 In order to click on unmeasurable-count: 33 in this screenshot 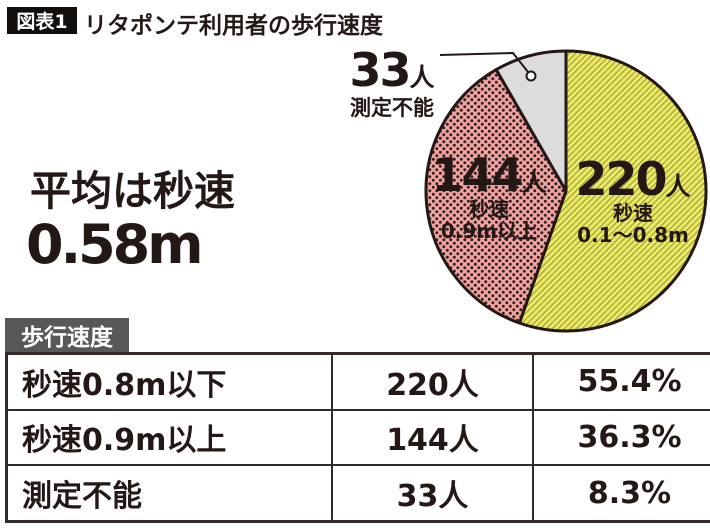, I will do `click(380, 70)`.